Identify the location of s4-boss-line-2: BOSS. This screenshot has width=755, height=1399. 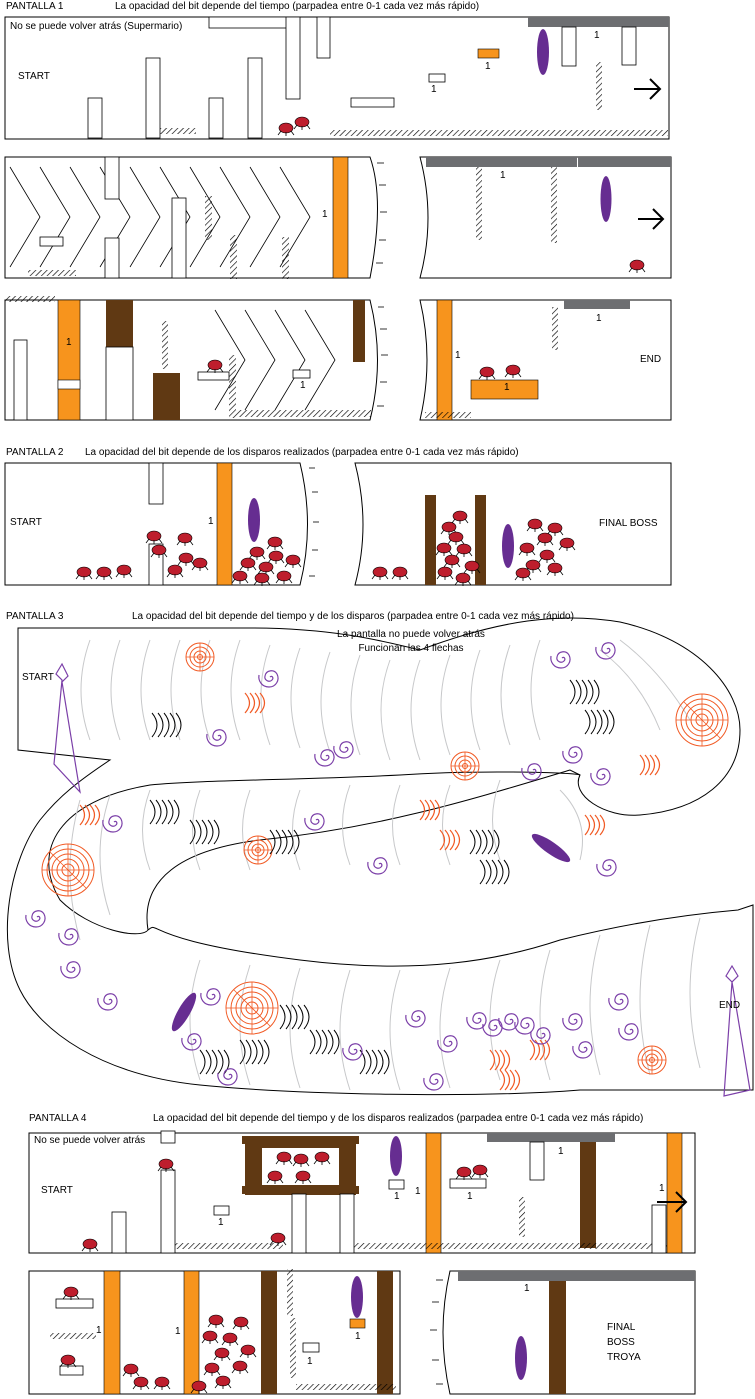
(621, 1342).